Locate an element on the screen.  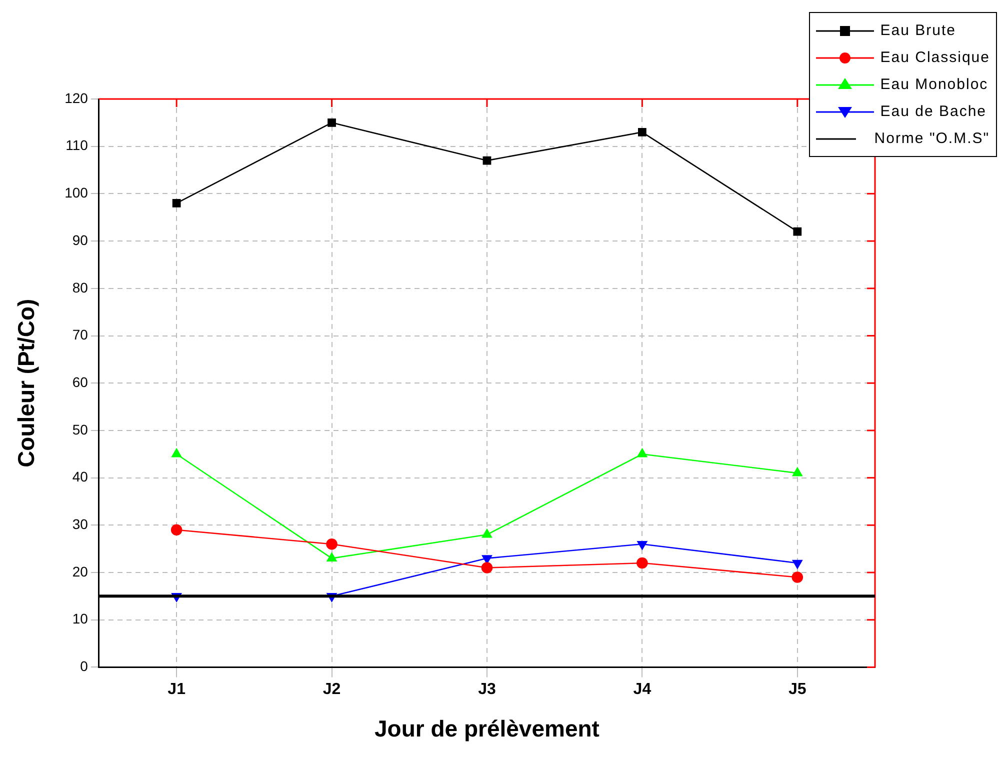
legend-label: Eau Monobloc is located at coordinates (934, 84).